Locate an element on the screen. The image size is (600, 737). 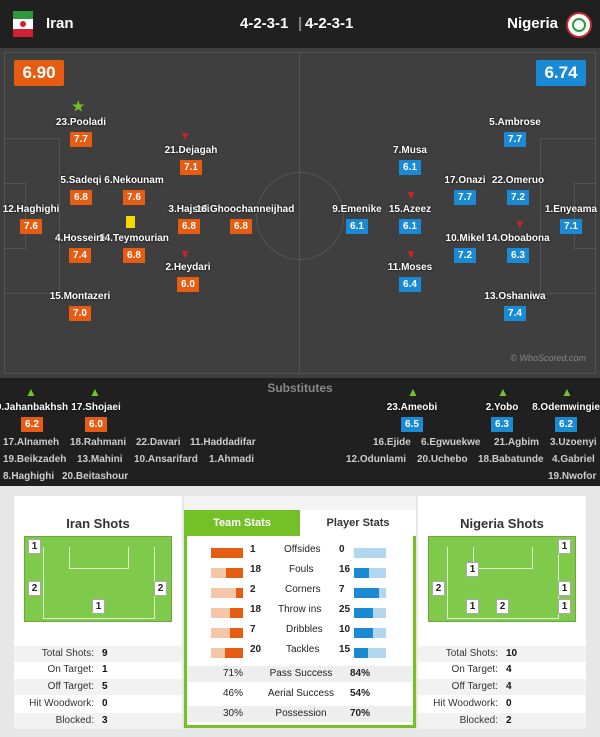
stat-row: On Target: 4 is located at coordinates (481, 669).